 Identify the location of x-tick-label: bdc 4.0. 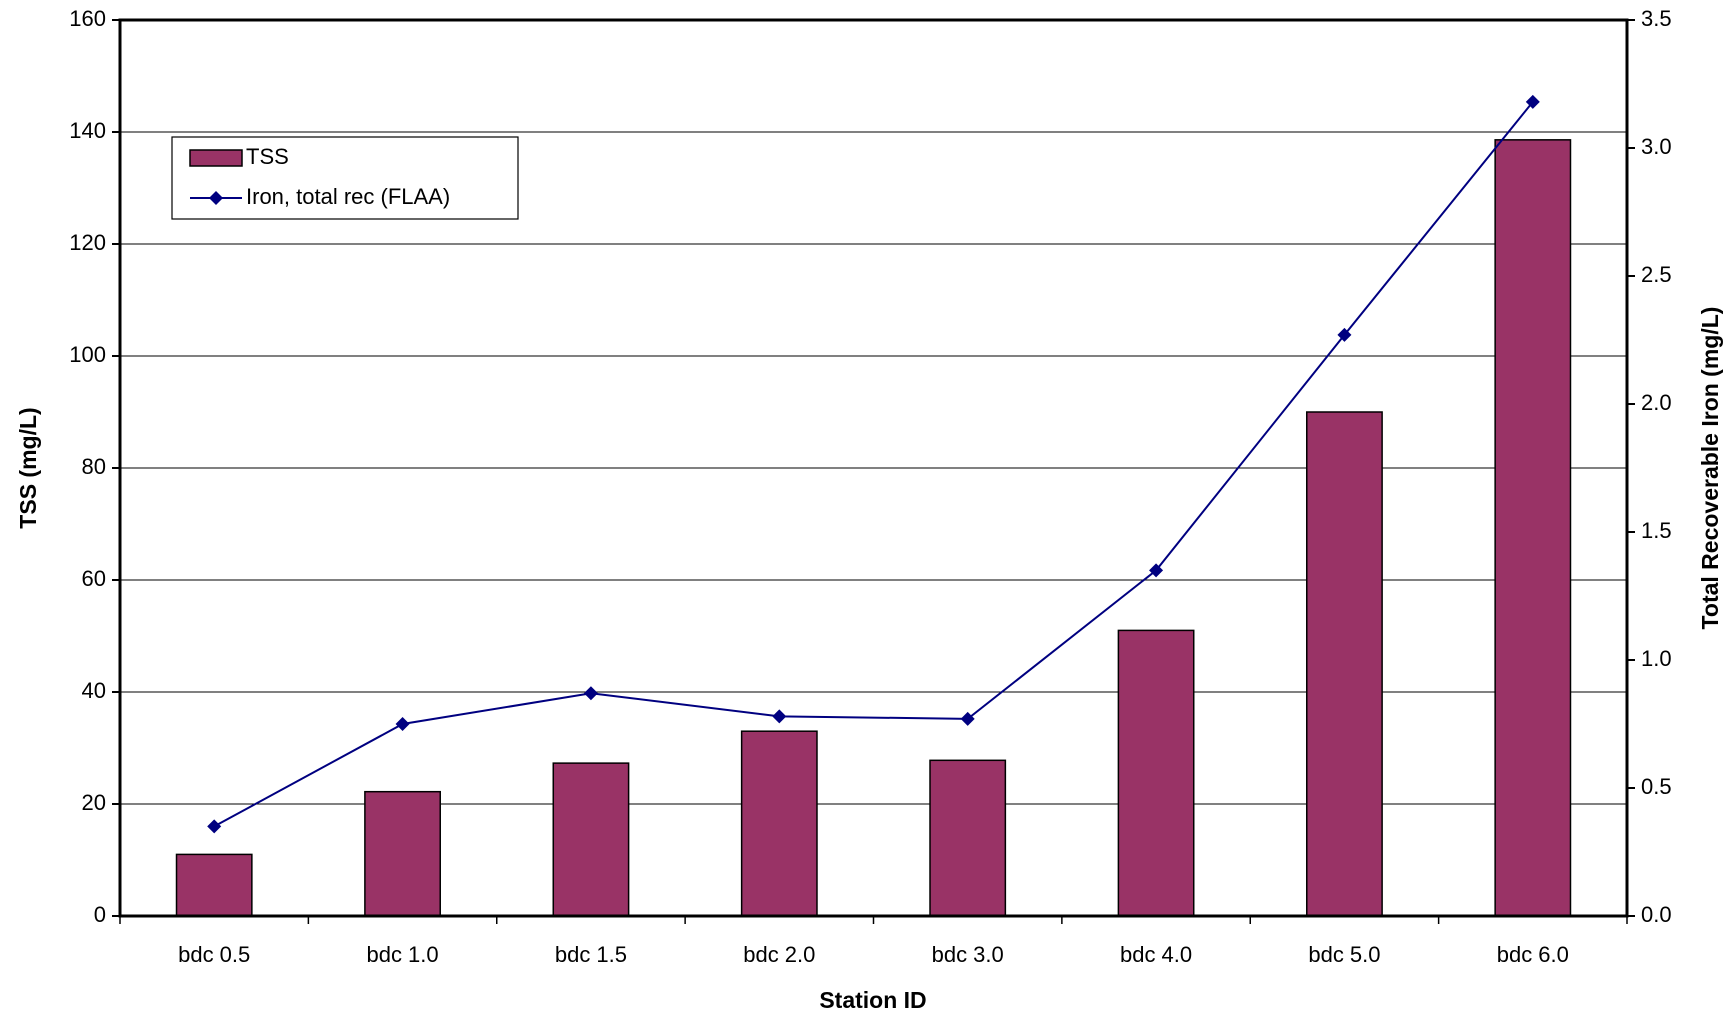
(1156, 954).